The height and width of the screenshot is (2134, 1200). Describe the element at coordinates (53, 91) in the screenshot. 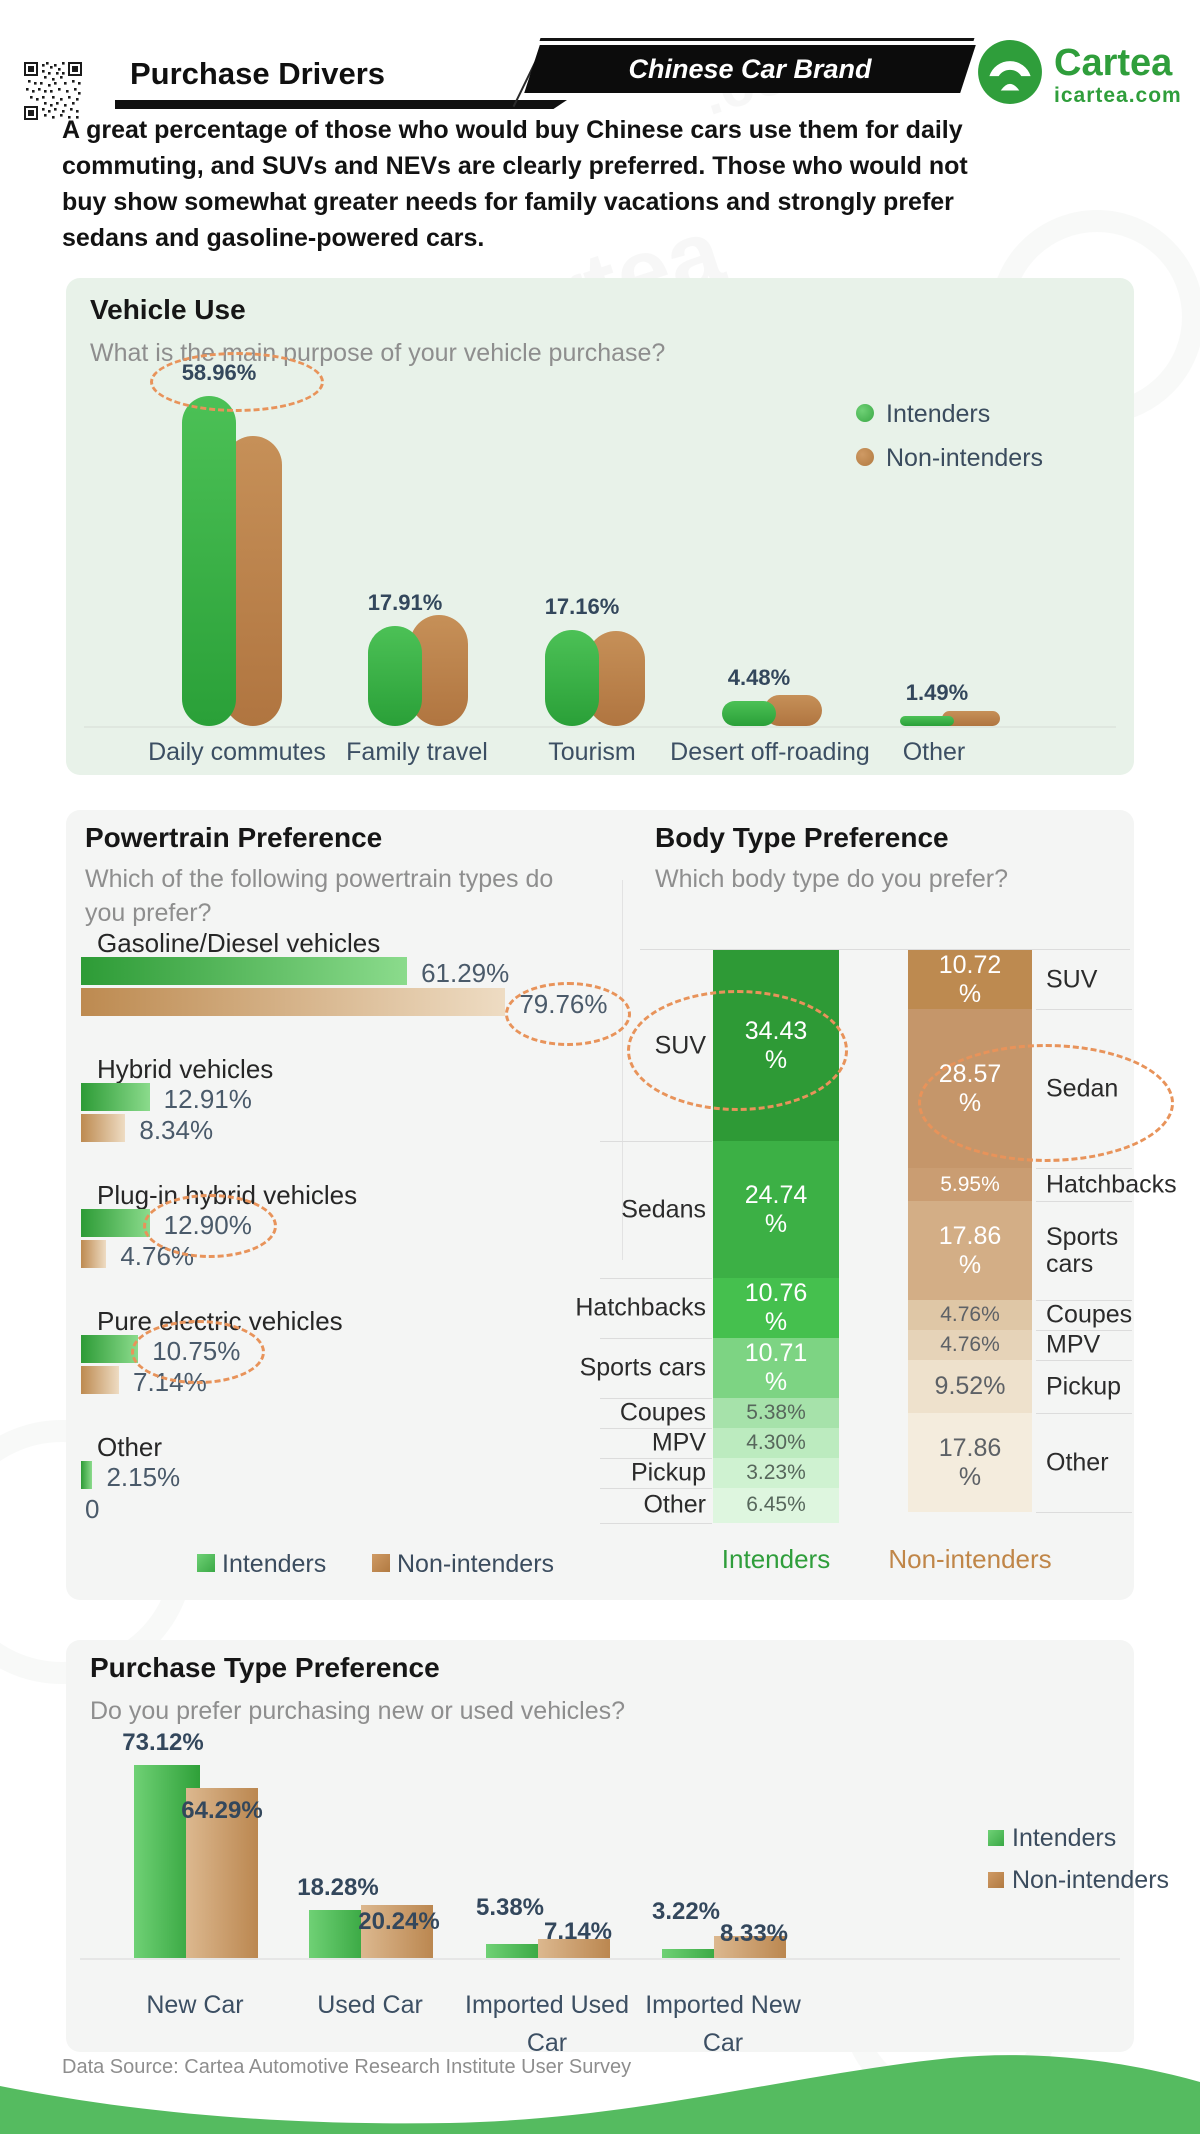

I see `qr-code` at that location.